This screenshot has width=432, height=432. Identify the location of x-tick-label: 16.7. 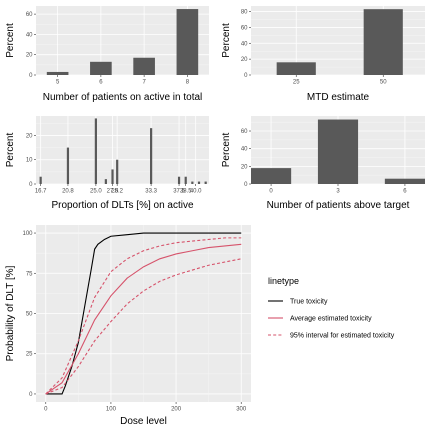
(41, 192).